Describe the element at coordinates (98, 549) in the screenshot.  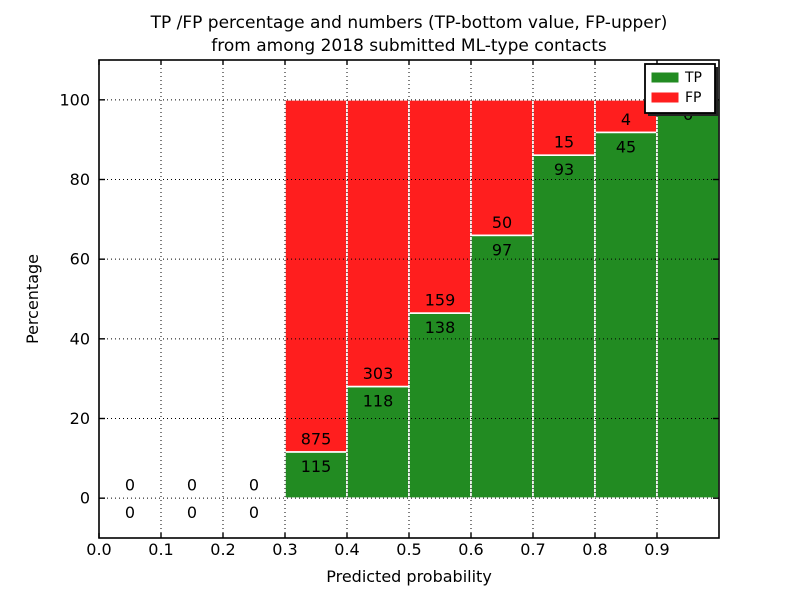
I see `x-tick-label-0.0: 0.0` at that location.